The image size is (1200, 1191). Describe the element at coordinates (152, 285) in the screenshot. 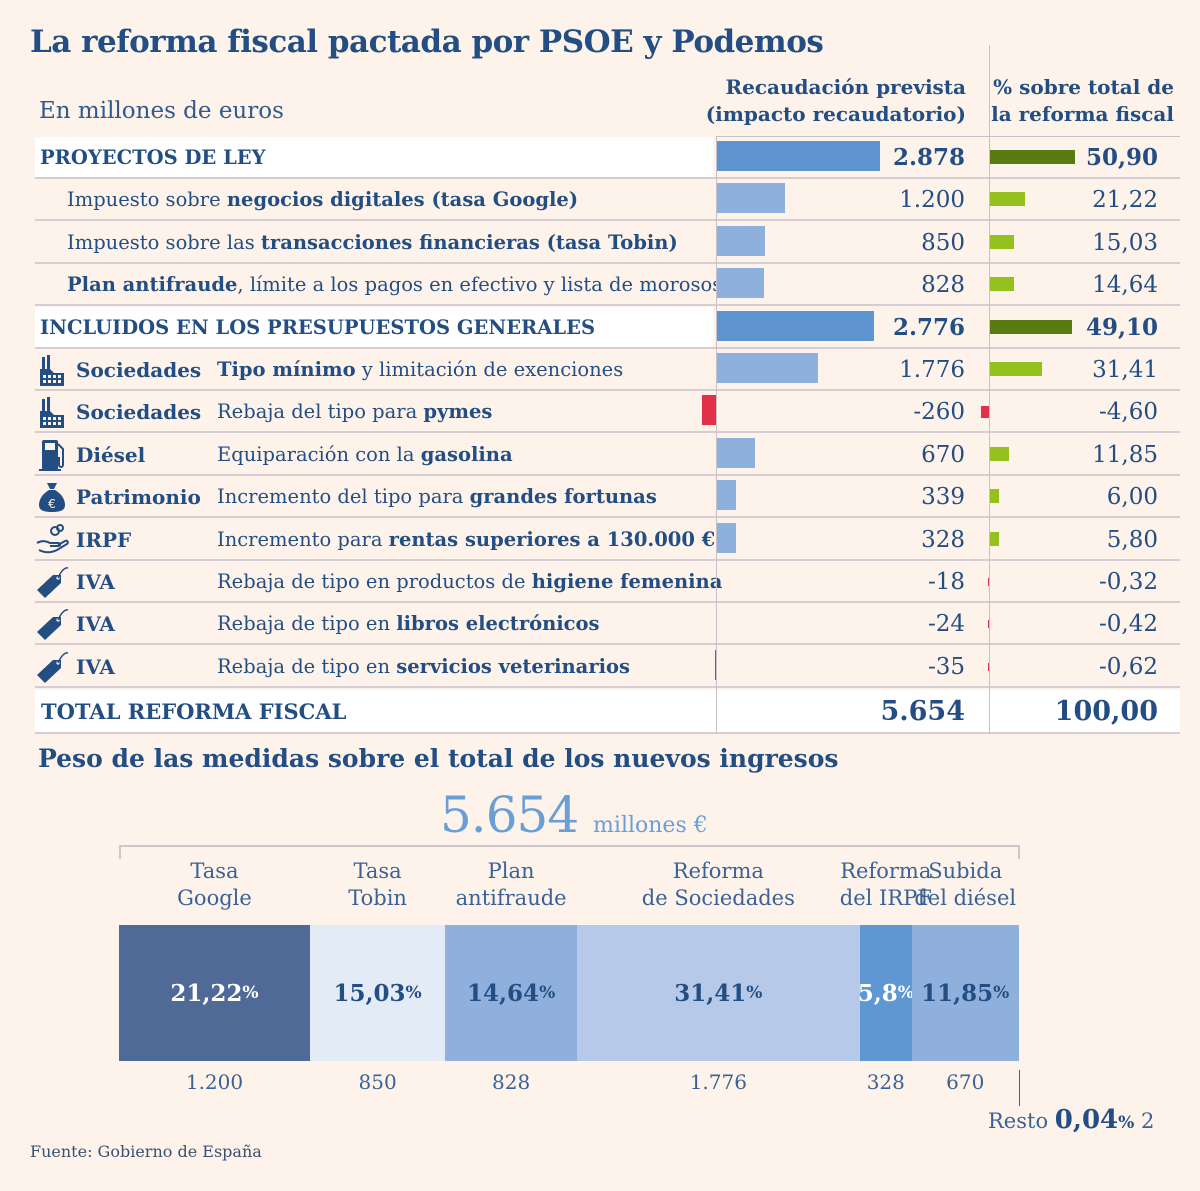

I see `row-label-part: Plan antifraude` at that location.